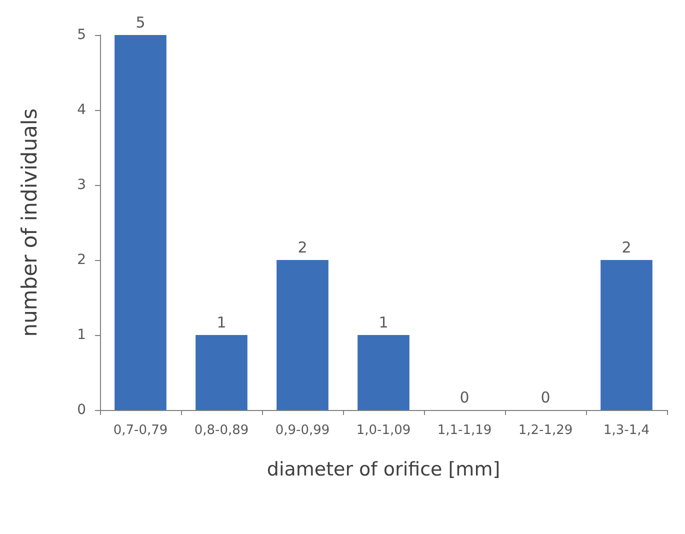 This screenshot has height=534, width=685. I want to click on x-tick-label: 0,8-0,89, so click(221, 430).